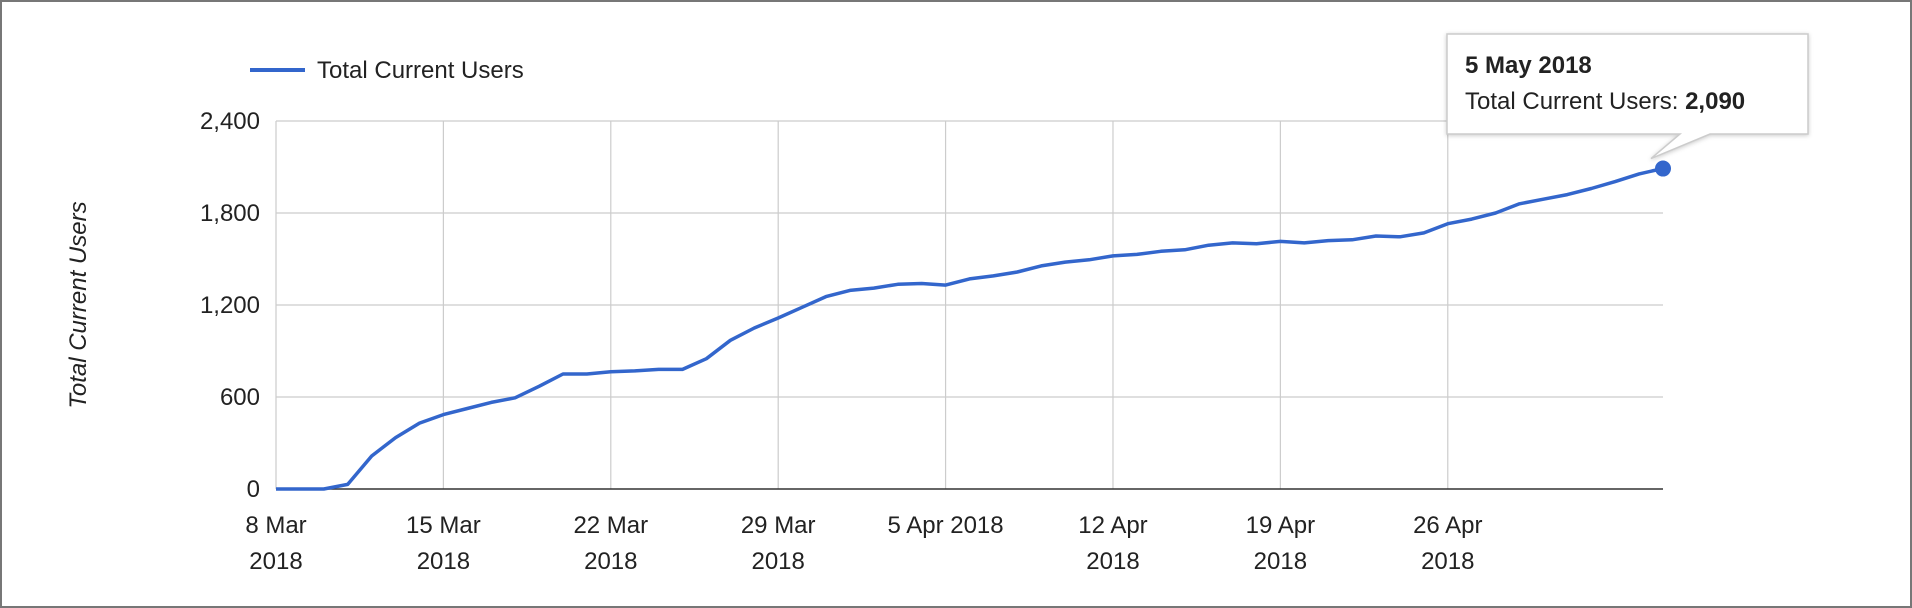  Describe the element at coordinates (240, 397) in the screenshot. I see `y-tick-label: 600` at that location.